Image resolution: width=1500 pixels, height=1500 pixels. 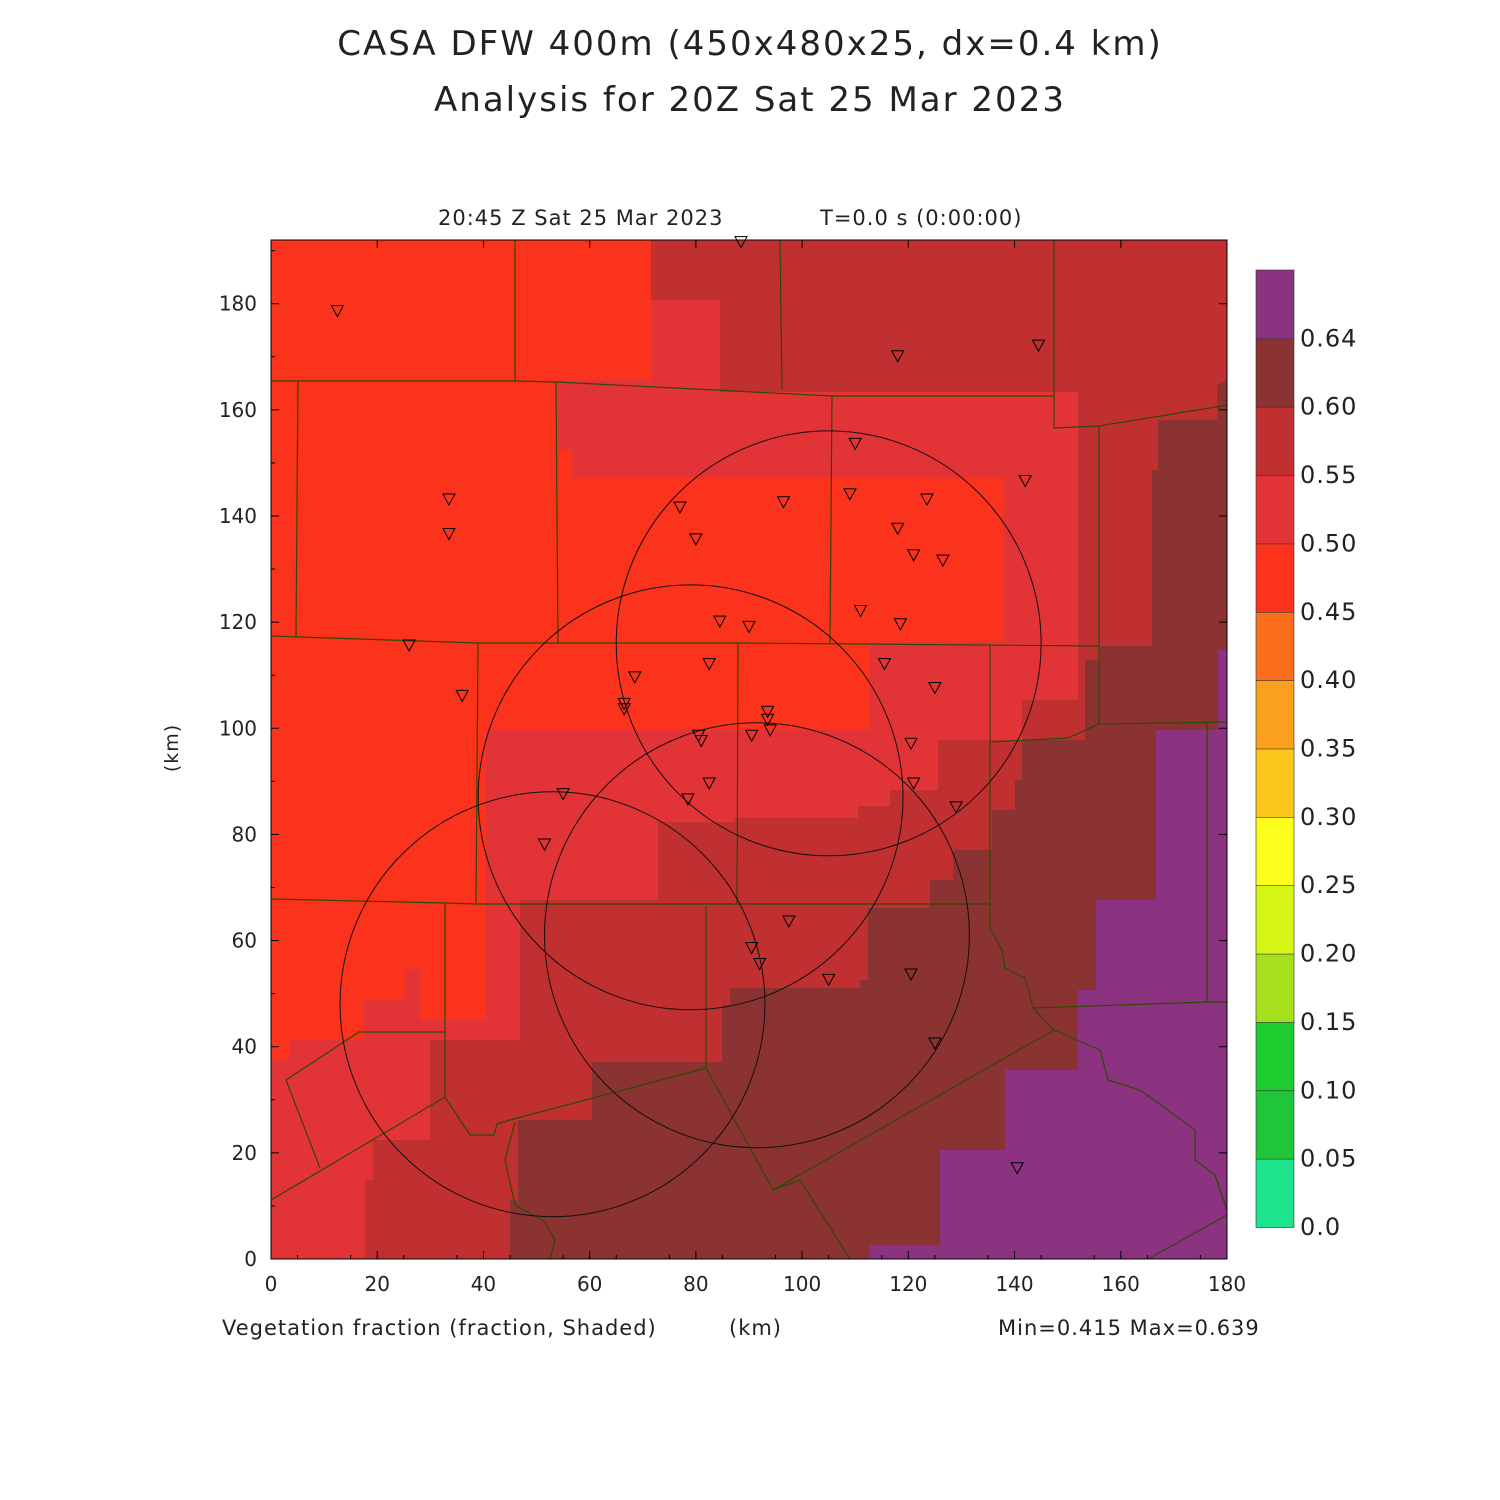 What do you see at coordinates (244, 1047) in the screenshot?
I see `y-tick-label: 40` at bounding box center [244, 1047].